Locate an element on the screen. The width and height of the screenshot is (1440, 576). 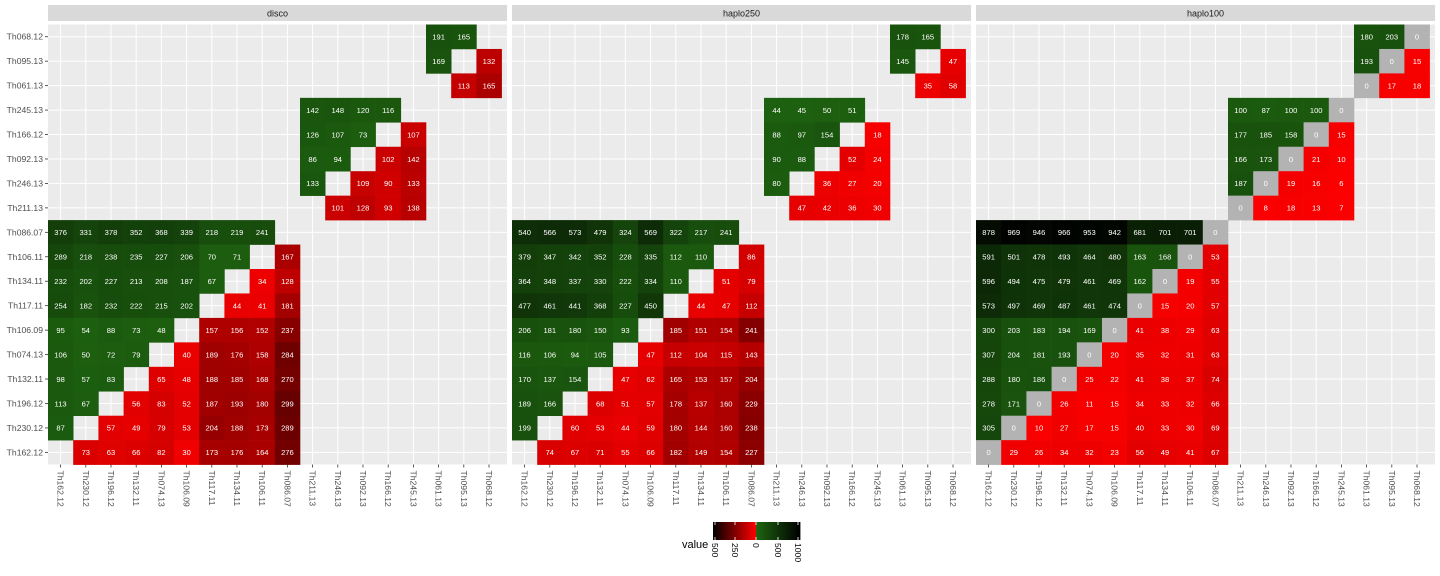
cell-value-label: 20 is located at coordinates (1190, 305).